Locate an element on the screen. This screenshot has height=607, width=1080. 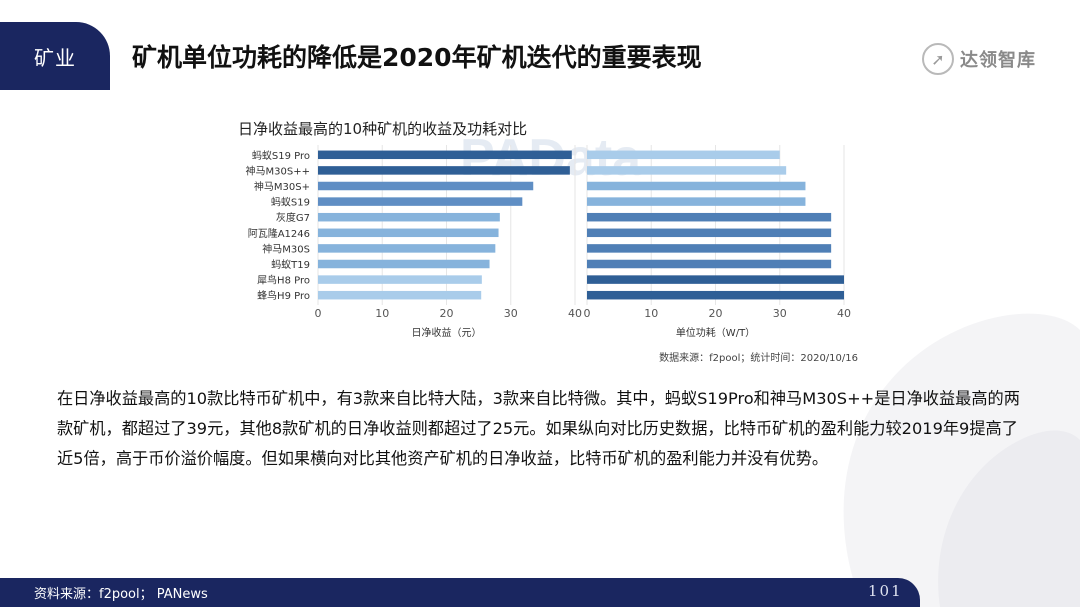
brand-logo: ➚ 达领智库 is located at coordinates (979, 59).